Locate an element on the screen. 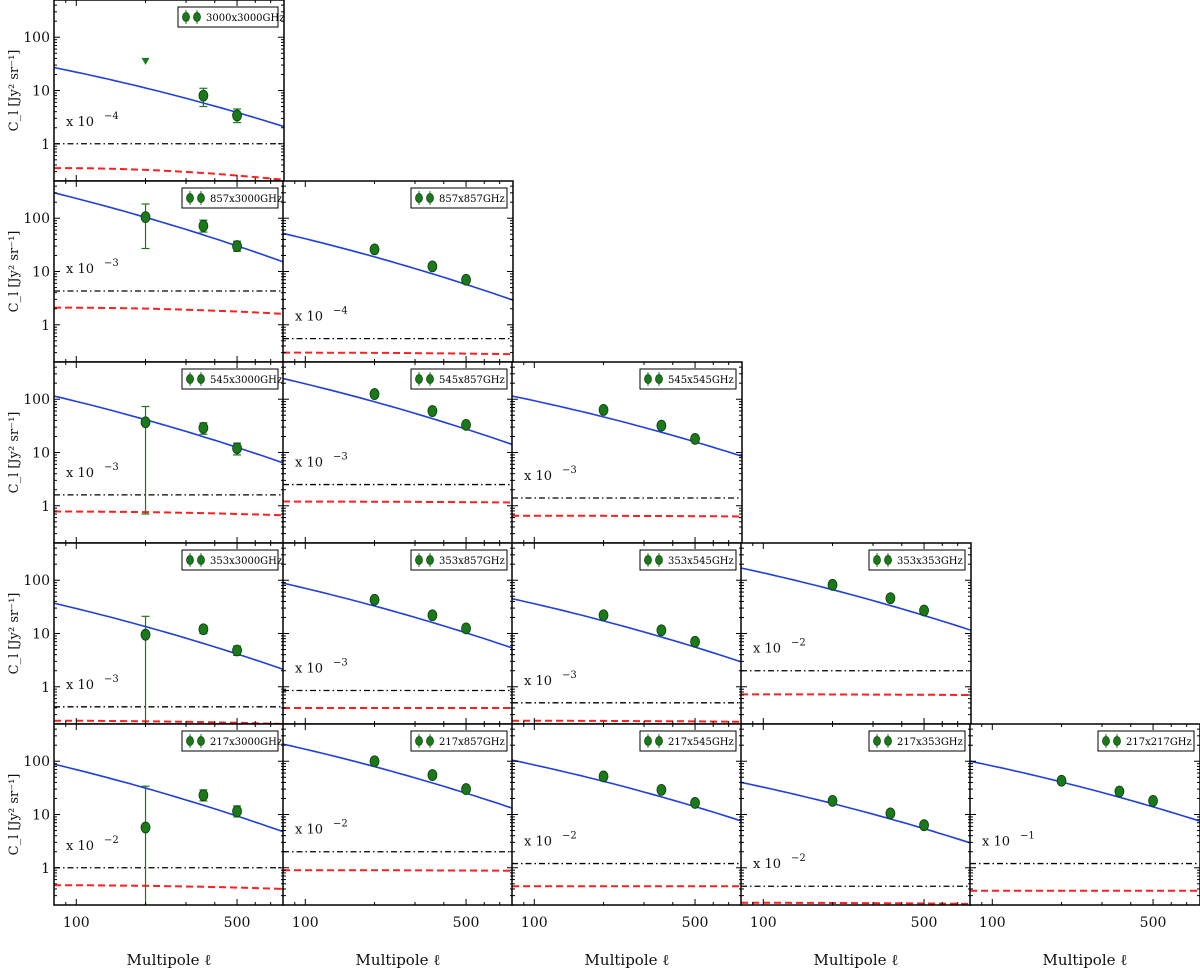 The height and width of the screenshot is (974, 1200). panel-217x857GHz: 217x857GHz x 10 −2 100 500 Multipole ℓ is located at coordinates (398, 846).